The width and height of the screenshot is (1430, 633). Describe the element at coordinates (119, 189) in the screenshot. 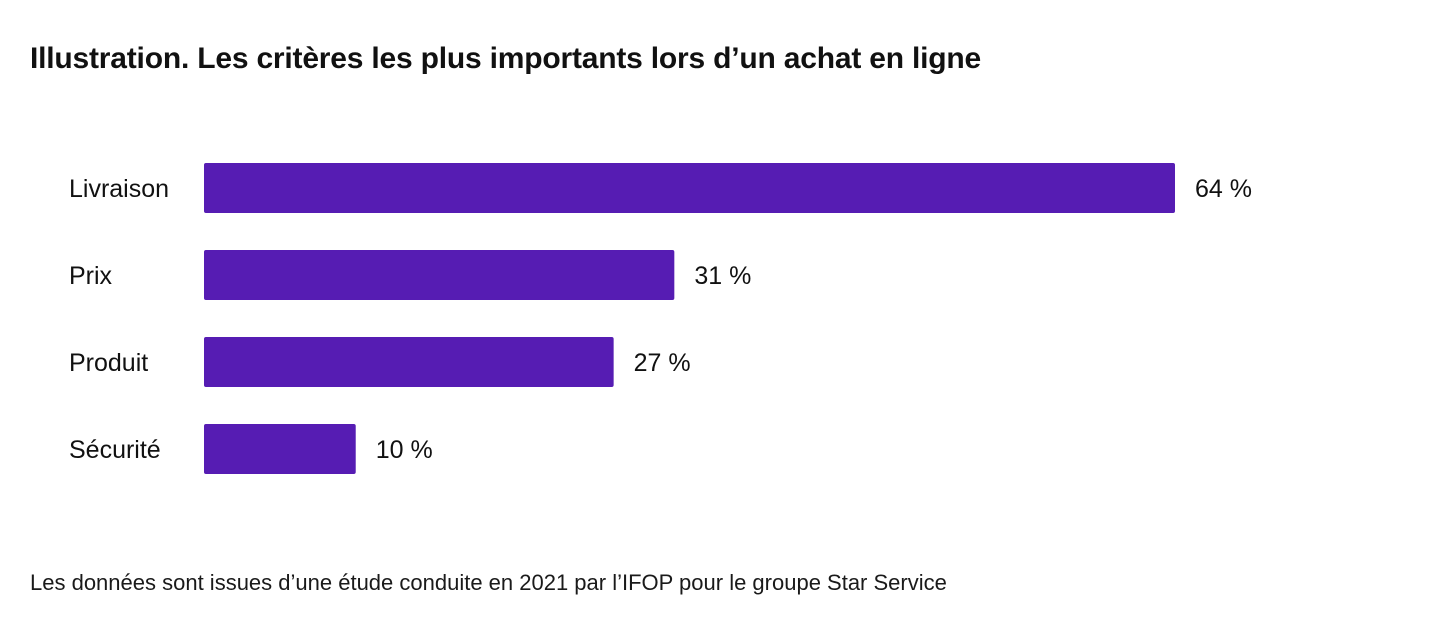

I see `category-label: Livraison` at that location.